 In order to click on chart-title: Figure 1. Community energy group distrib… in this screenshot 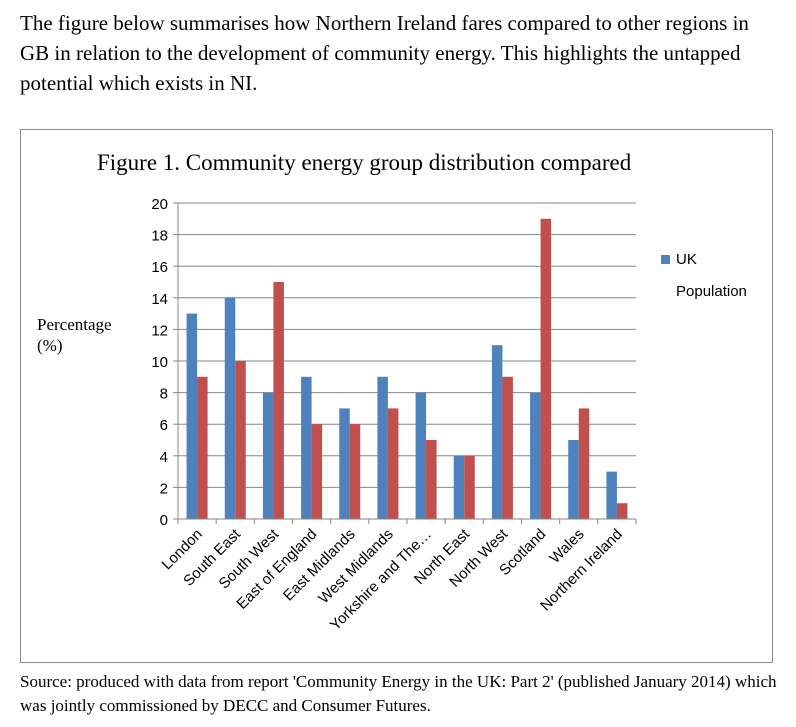, I will do `click(364, 162)`.